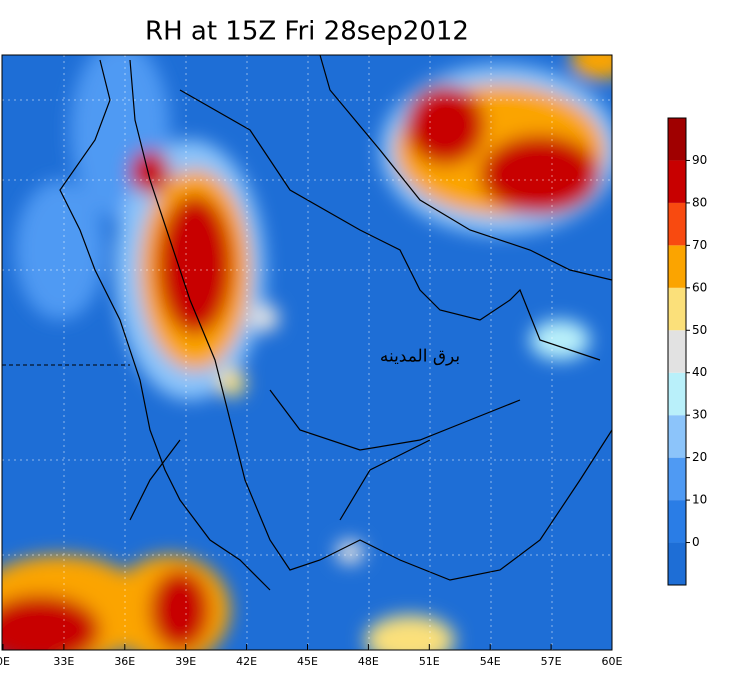  Describe the element at coordinates (124, 661) in the screenshot. I see `x-tick-label: 36E` at that location.